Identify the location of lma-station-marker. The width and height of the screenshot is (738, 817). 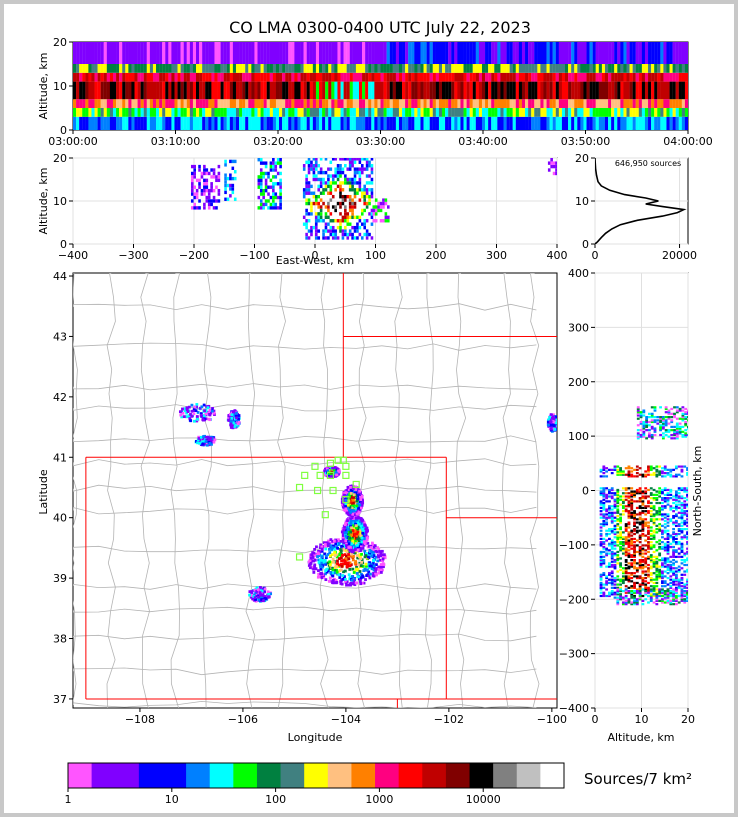
(320, 475).